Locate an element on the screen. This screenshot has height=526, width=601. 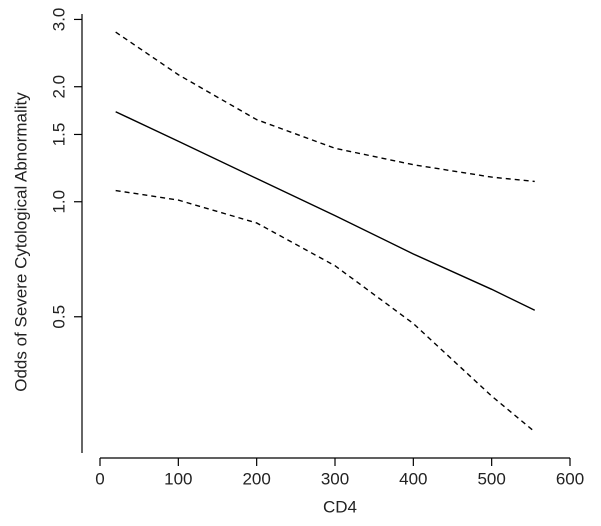
y-tick-label: 1.0 is located at coordinates (58, 202).